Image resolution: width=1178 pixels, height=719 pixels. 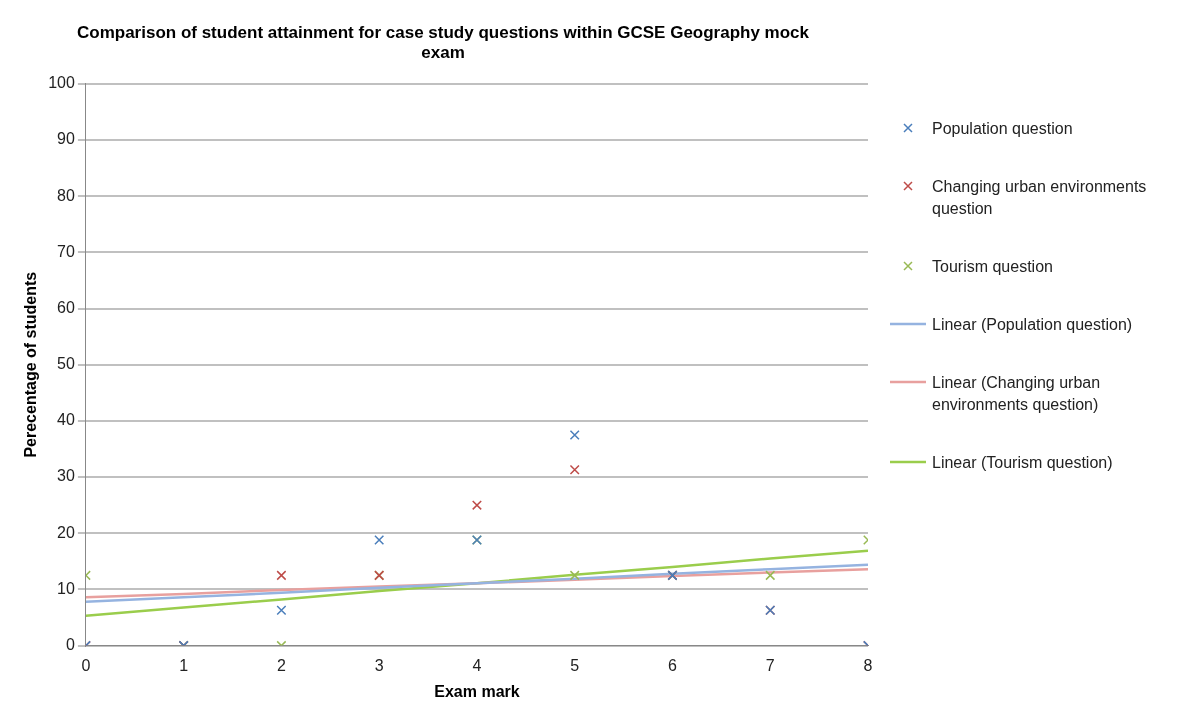 What do you see at coordinates (868, 665) in the screenshot?
I see `x-tick-label: 8` at bounding box center [868, 665].